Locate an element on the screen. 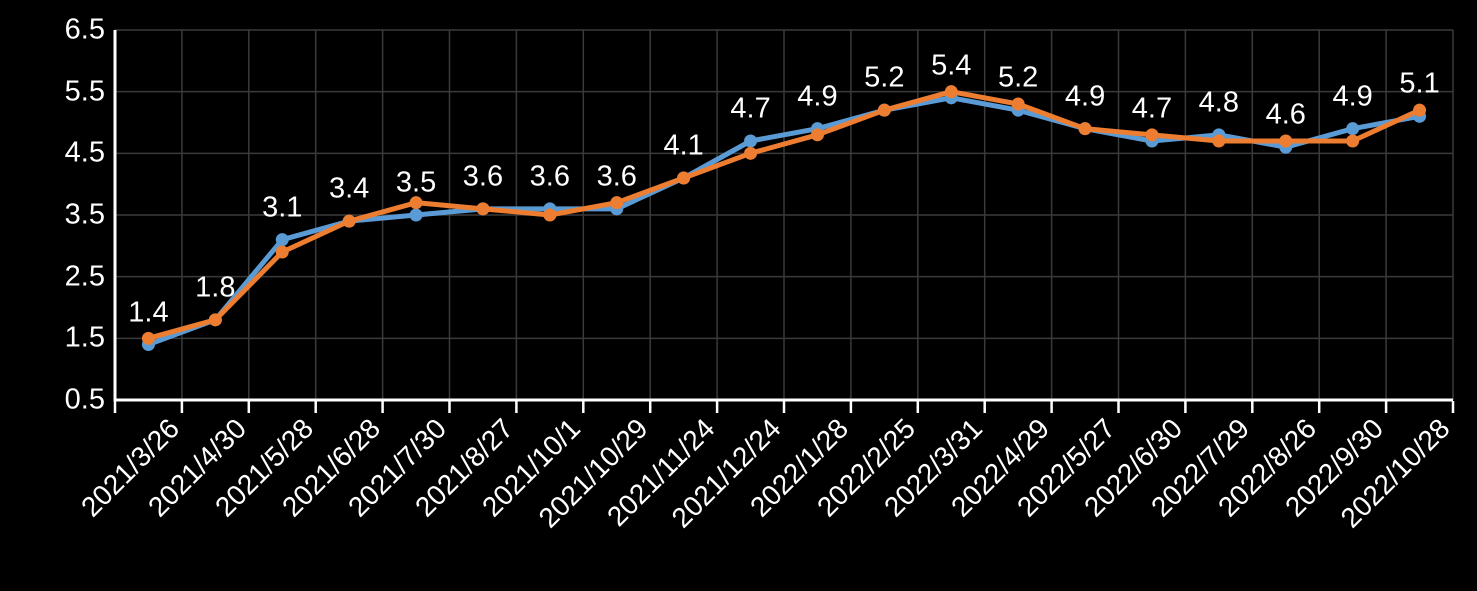 This screenshot has height=591, width=1477. data-label: 3.1 is located at coordinates (282, 207).